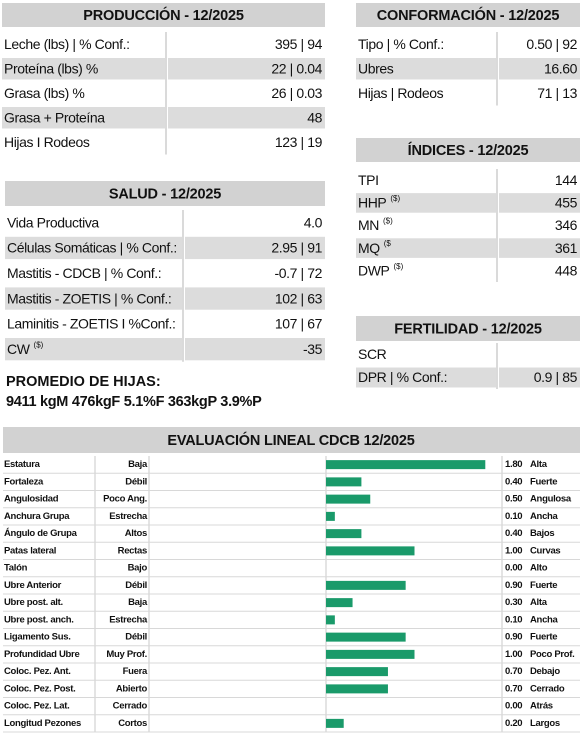  Describe the element at coordinates (374, 270) in the screenshot. I see `row-label: DWP` at that location.